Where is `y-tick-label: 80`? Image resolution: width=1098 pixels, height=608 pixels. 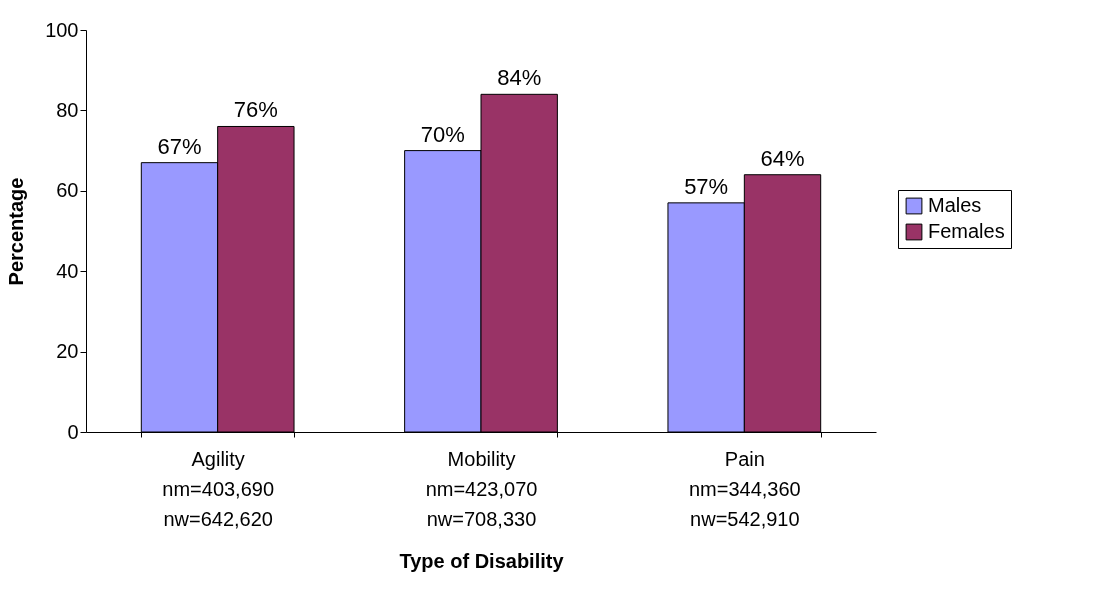
y-tick-label: 80 is located at coordinates (67, 109).